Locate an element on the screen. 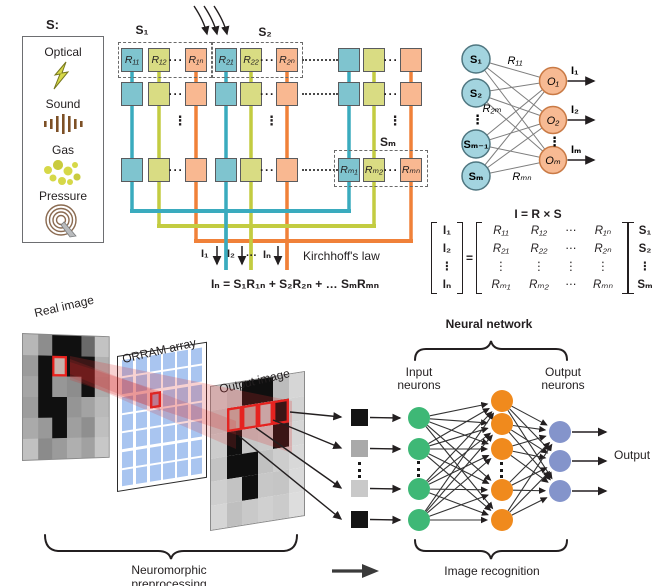 The height and width of the screenshot is (586, 654). matrix-column: I₁ I₂ ⋮ Iₙ is located at coordinates (447, 258).